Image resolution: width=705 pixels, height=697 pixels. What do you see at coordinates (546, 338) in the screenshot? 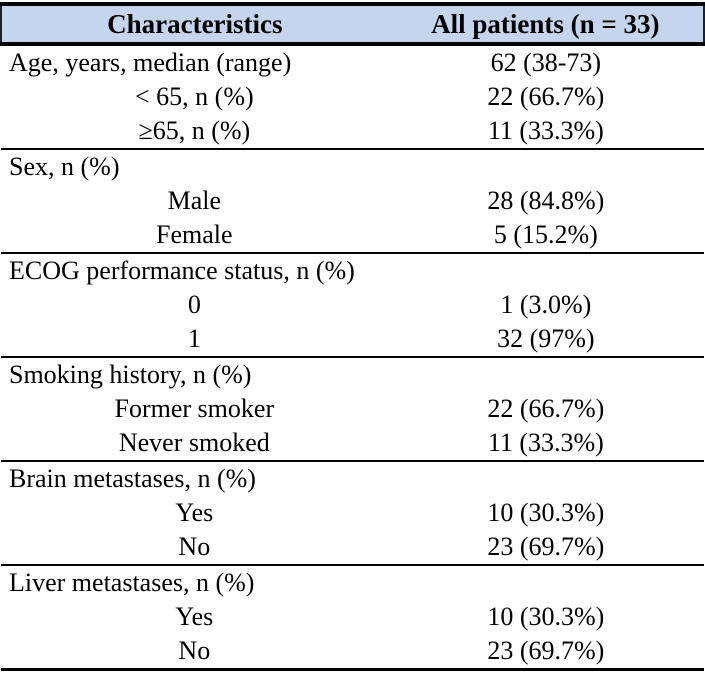
I see `row-value: 32 (97%)` at bounding box center [546, 338].